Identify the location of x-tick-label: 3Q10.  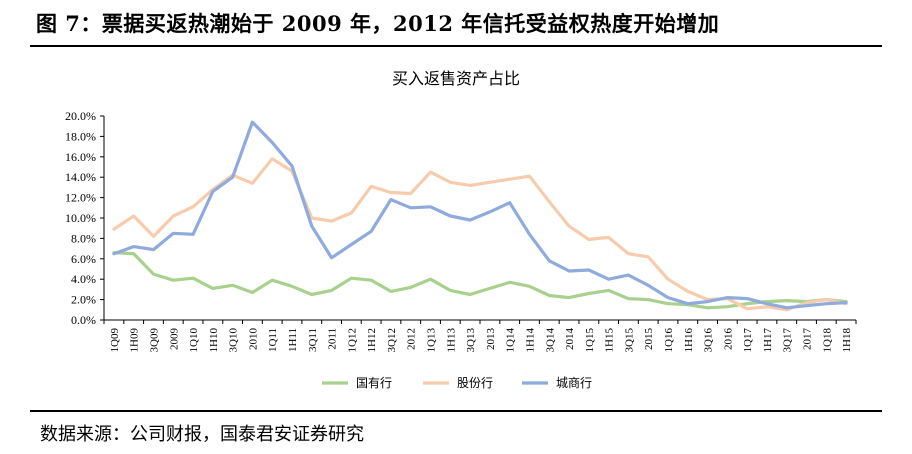
(234, 340).